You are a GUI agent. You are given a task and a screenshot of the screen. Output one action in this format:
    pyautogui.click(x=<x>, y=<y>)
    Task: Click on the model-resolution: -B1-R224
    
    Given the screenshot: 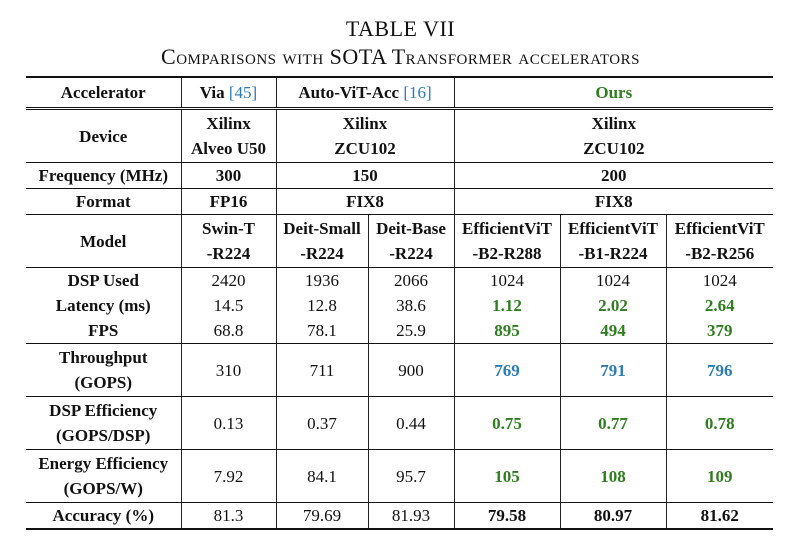 What is the action you would take?
    pyautogui.click(x=613, y=253)
    